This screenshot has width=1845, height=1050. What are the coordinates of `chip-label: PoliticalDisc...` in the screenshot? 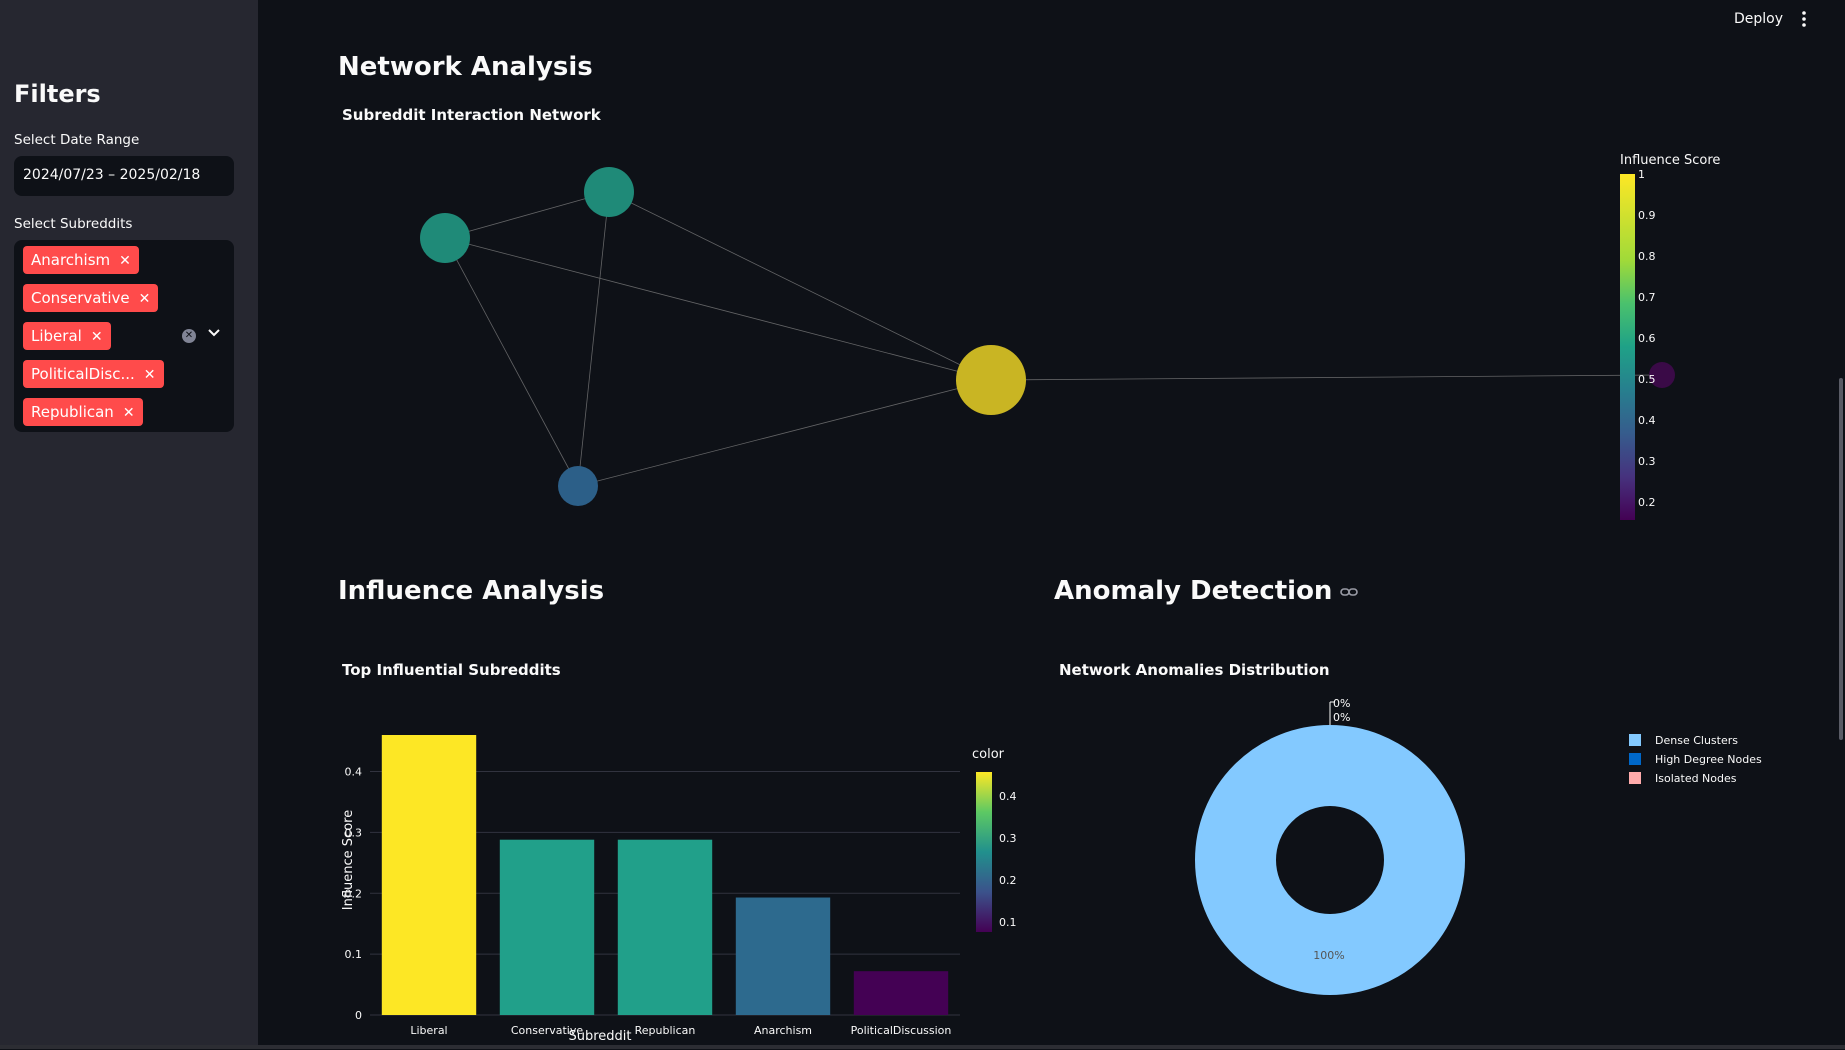 It's located at (83, 374).